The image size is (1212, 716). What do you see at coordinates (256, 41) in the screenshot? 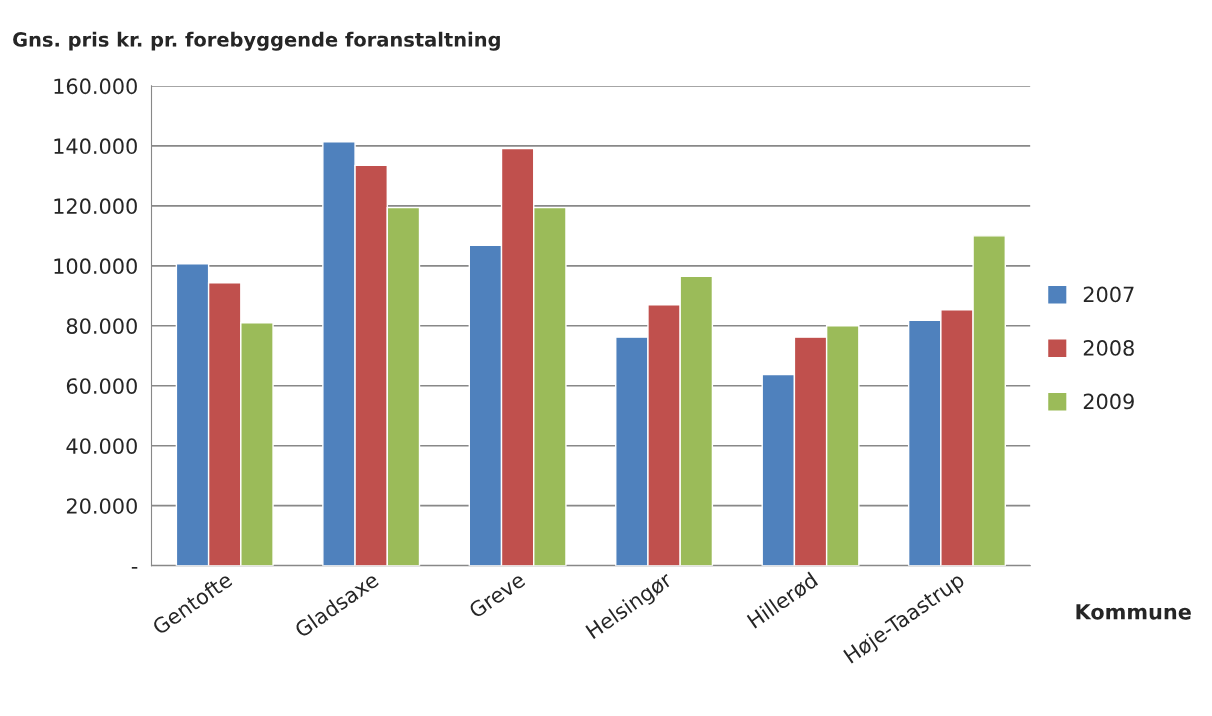
I see `chart-title: Gns. pris kr. pr. forebyggende foranstaltning` at bounding box center [256, 41].